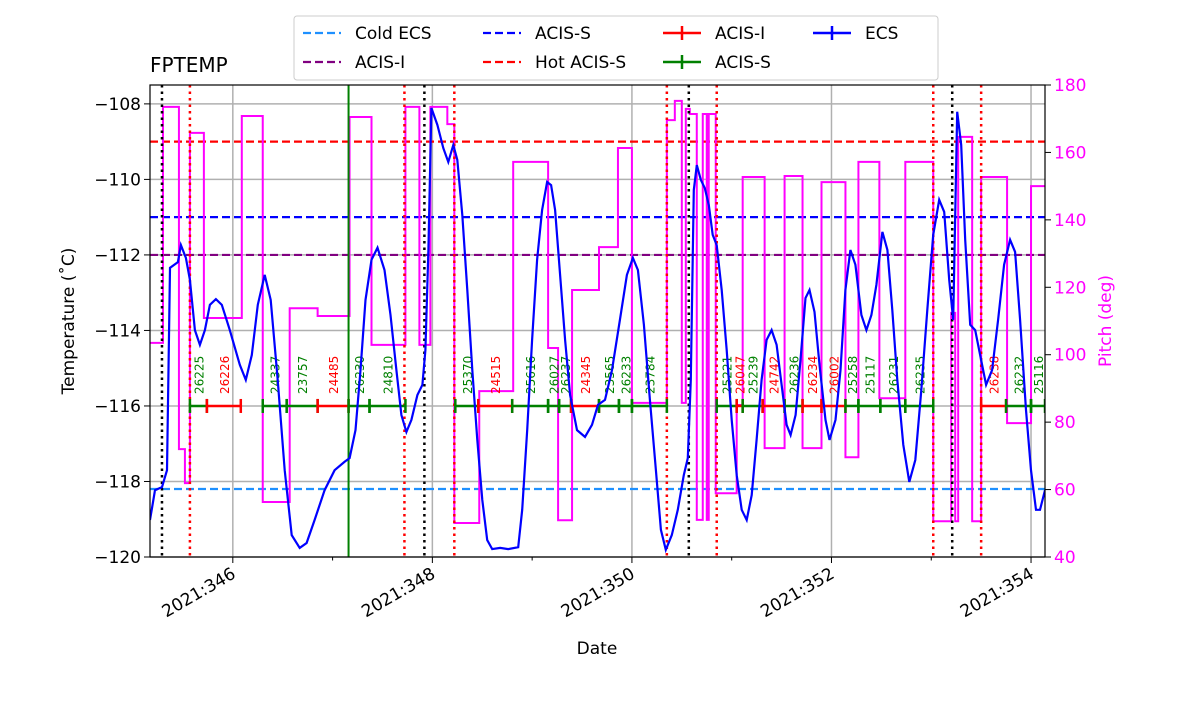 The width and height of the screenshot is (1200, 718). Describe the element at coordinates (920, 375) in the screenshot. I see `obsid-label: 26235` at that location.